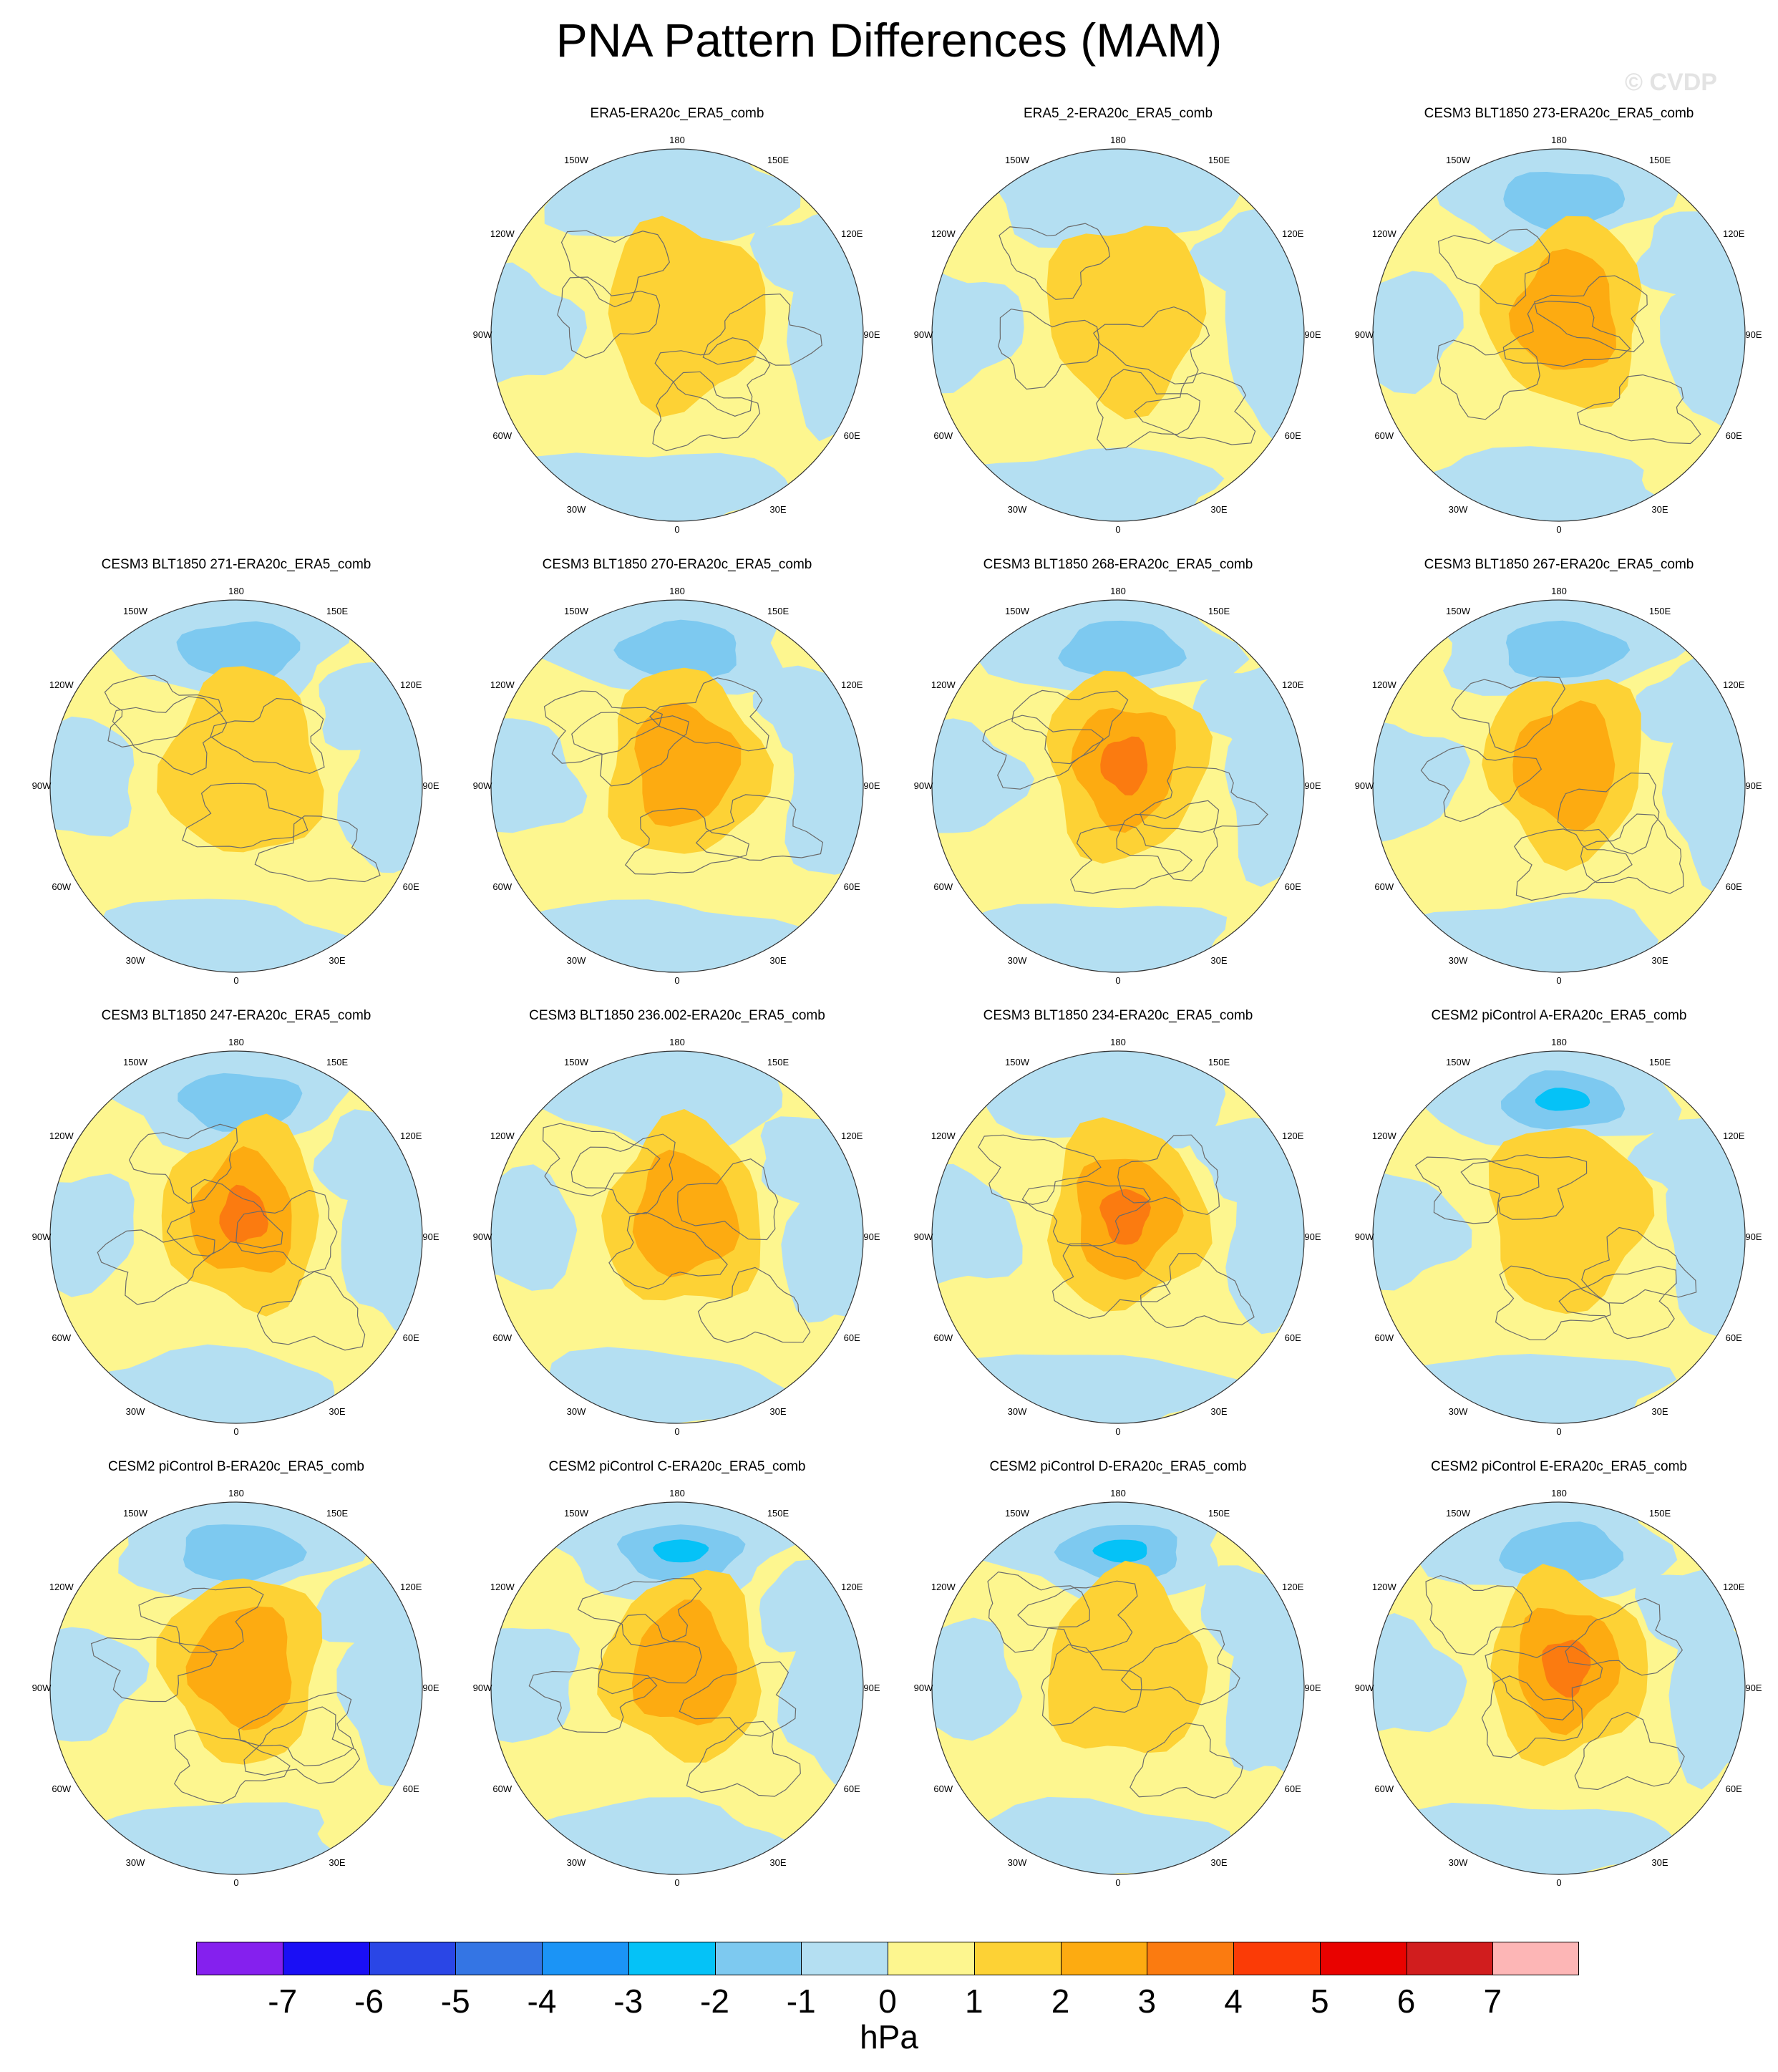 The image size is (1778, 2072). Describe the element at coordinates (61, 1587) in the screenshot. I see `longitude-label: 120W` at that location.